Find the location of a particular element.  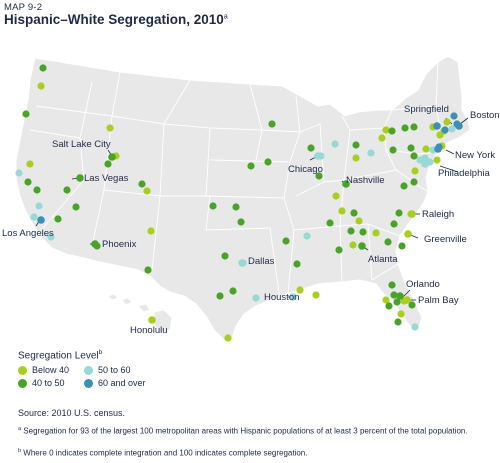

city-label-houston: Houston is located at coordinates (281, 297).